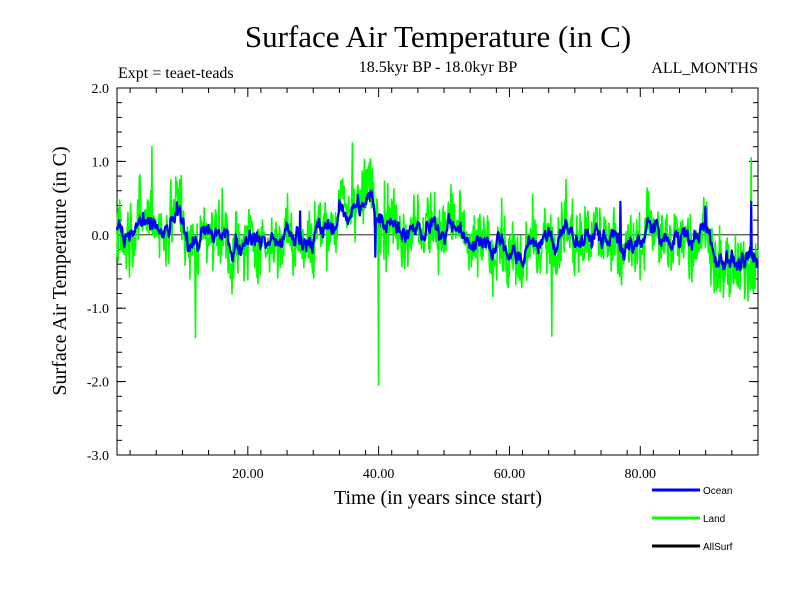 This screenshot has height=600, width=800. Describe the element at coordinates (437, 230) in the screenshot. I see `series-line-ocean` at that location.